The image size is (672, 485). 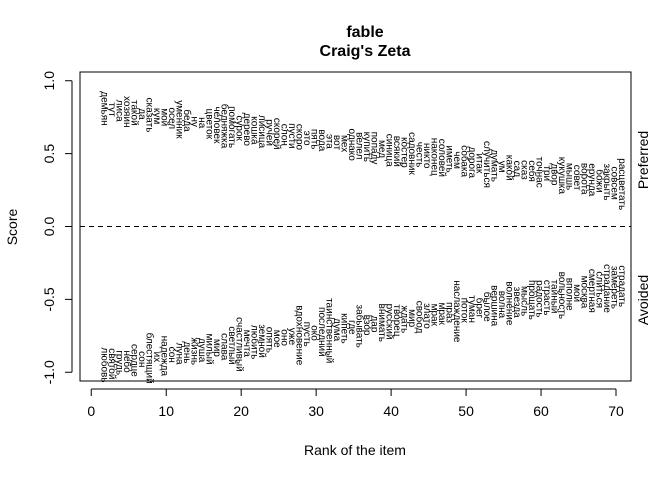 I want to click on avoided-word-label: надежда, so click(x=164, y=356).